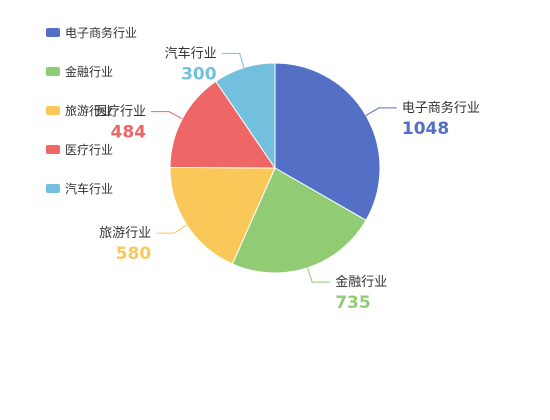 This screenshot has width=550, height=420. I want to click on pie-slice-finance, so click(299, 220).